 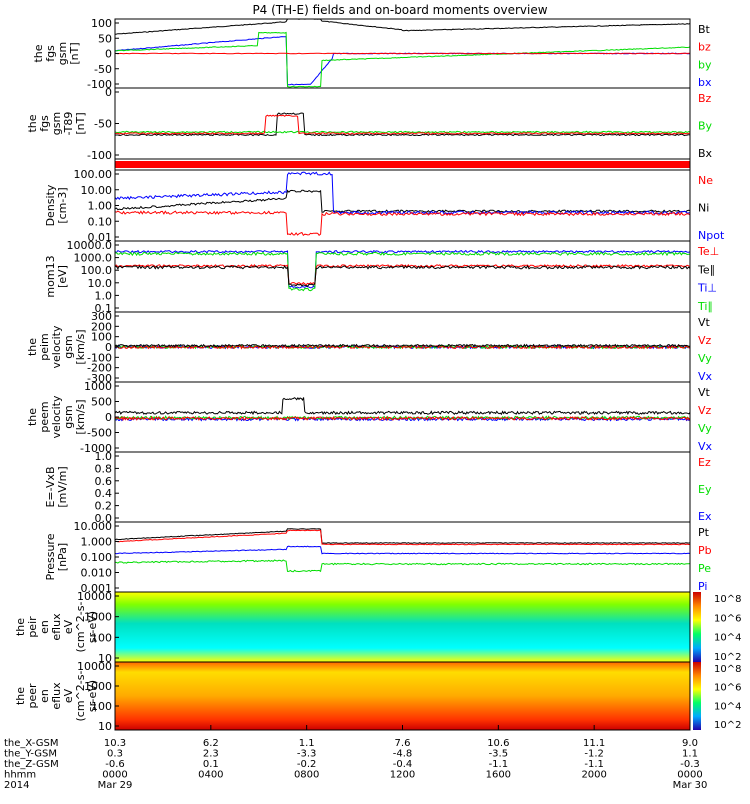 I want to click on time-axis-value: 6.2, so click(x=211, y=743).